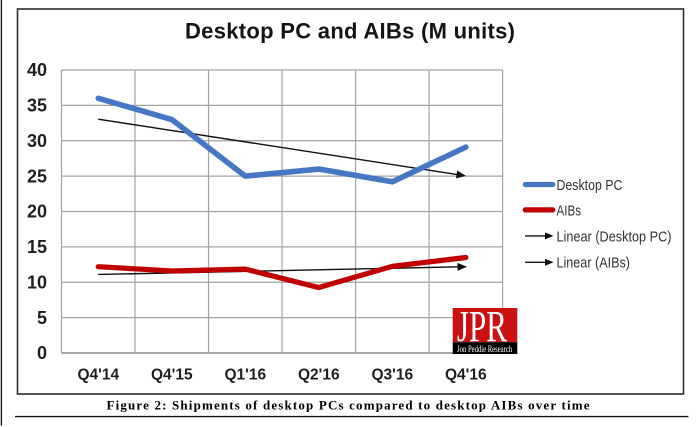  What do you see at coordinates (484, 350) in the screenshot?
I see `svg-text: Jon Peddie Research` at bounding box center [484, 350].